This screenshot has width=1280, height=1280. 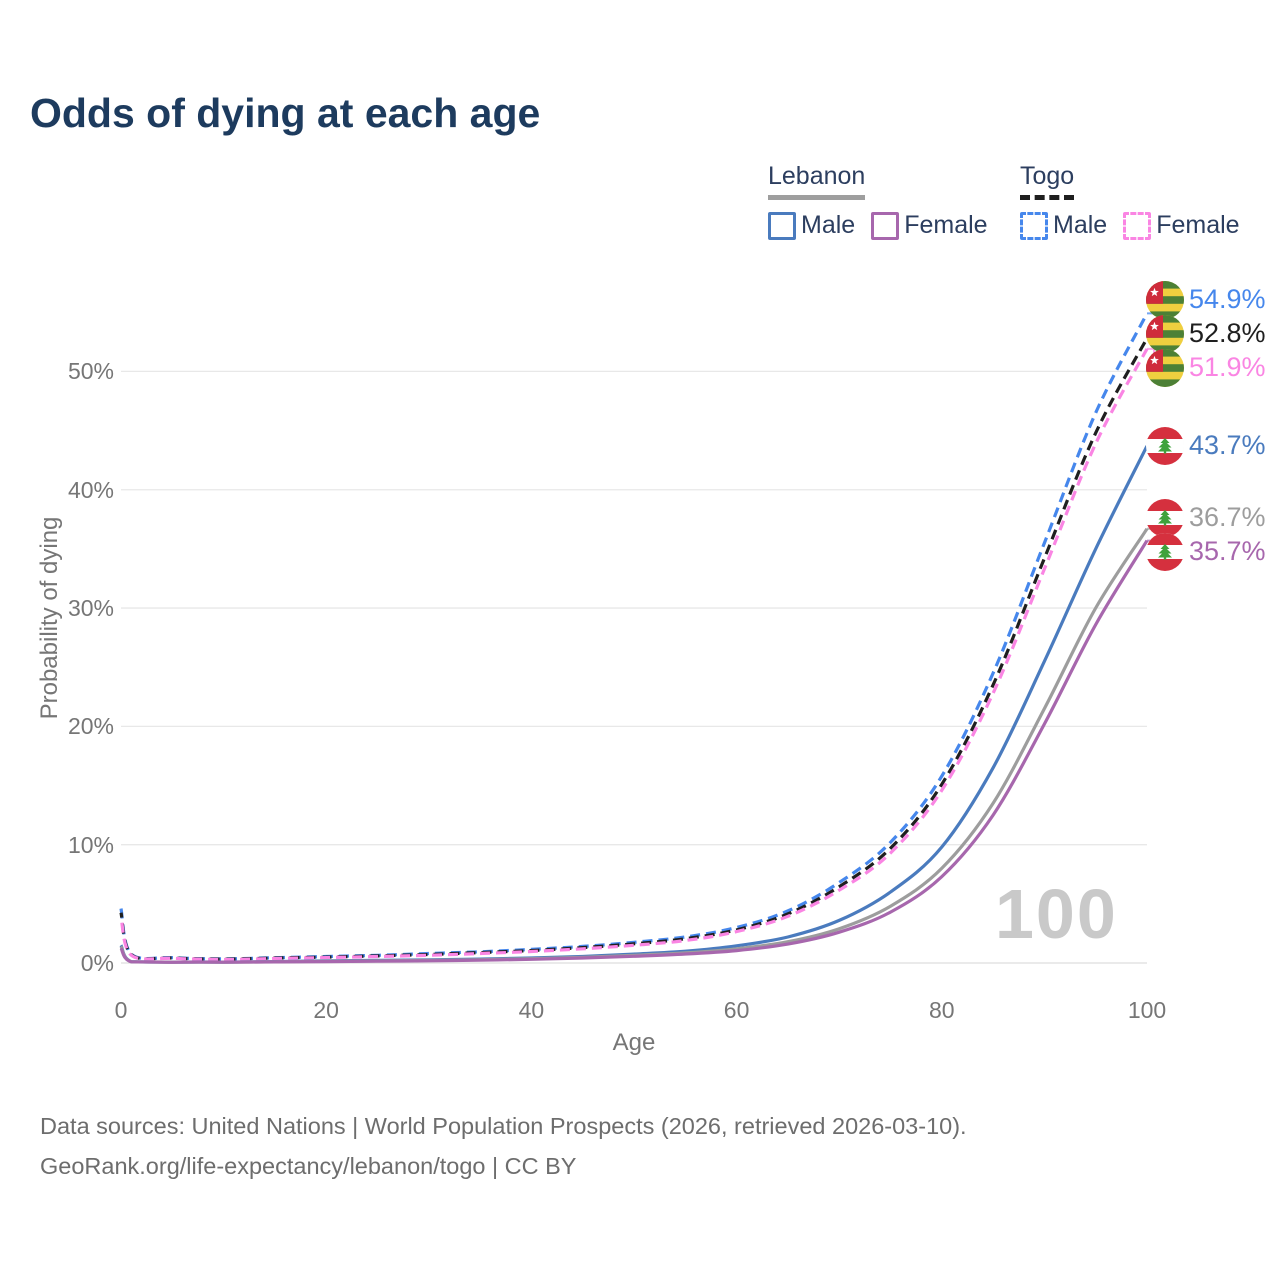 I want to click on legend-group-lebanon: Lebanon Male Female, so click(x=878, y=201).